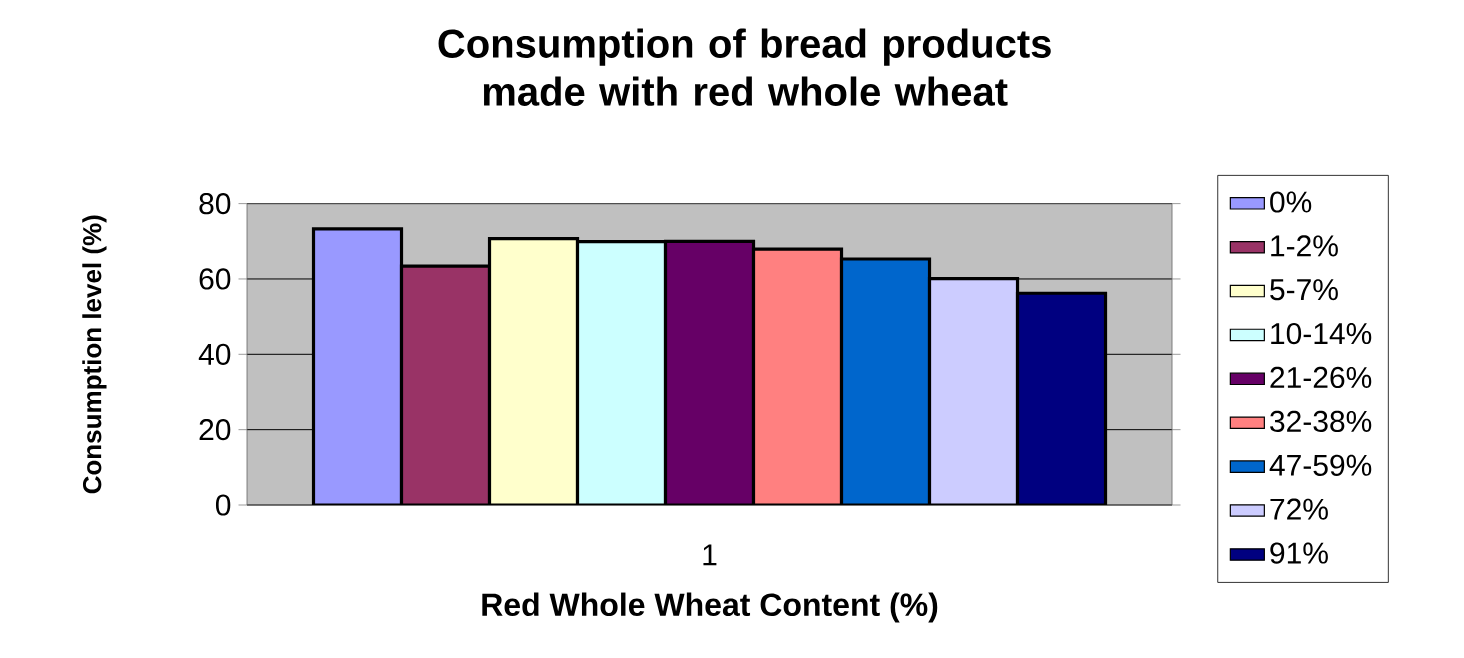 The width and height of the screenshot is (1464, 658). Describe the element at coordinates (1321, 377) in the screenshot. I see `legend-label: 21-26%` at that location.